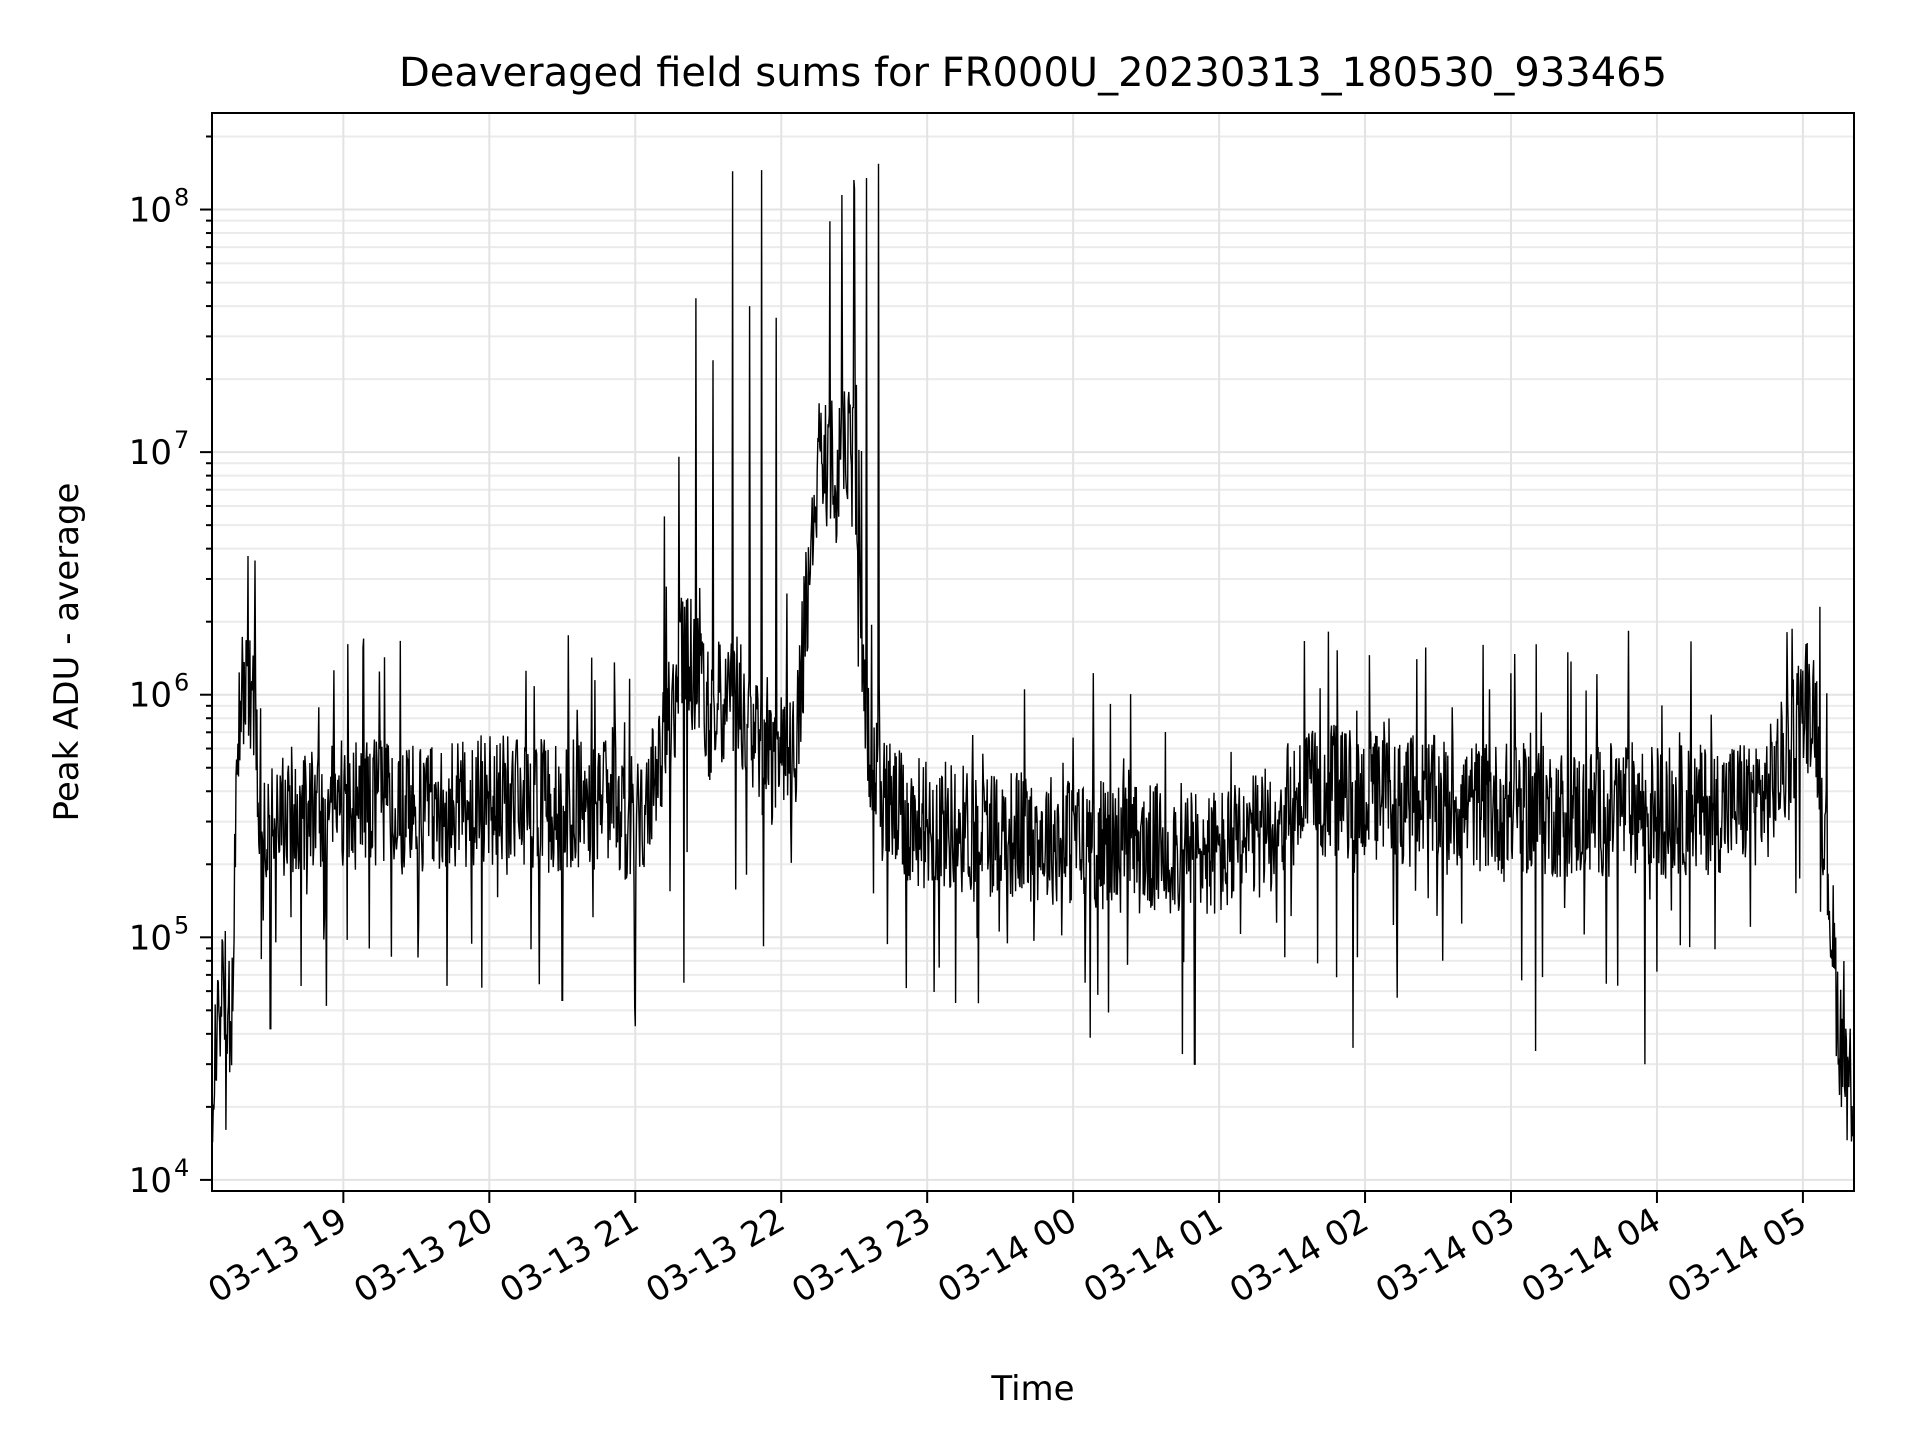  Describe the element at coordinates (181, 925) in the screenshot. I see `y-tick-exponent: 5` at that location.